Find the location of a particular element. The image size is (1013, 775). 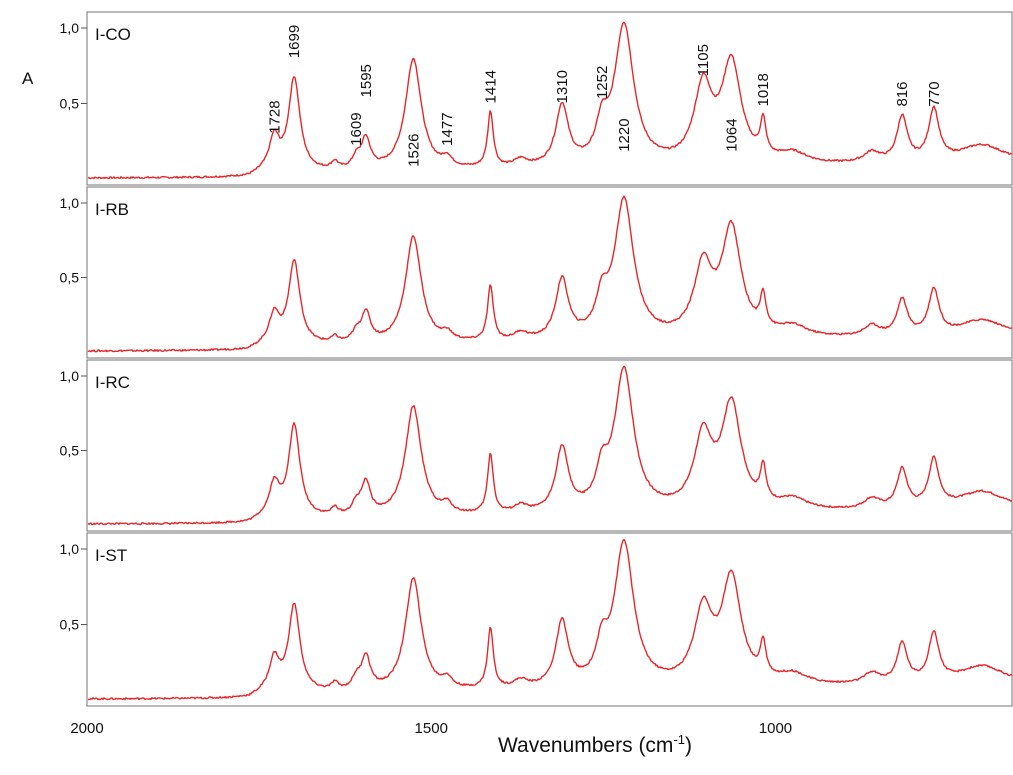

peak-label: 1018 is located at coordinates (763, 89).